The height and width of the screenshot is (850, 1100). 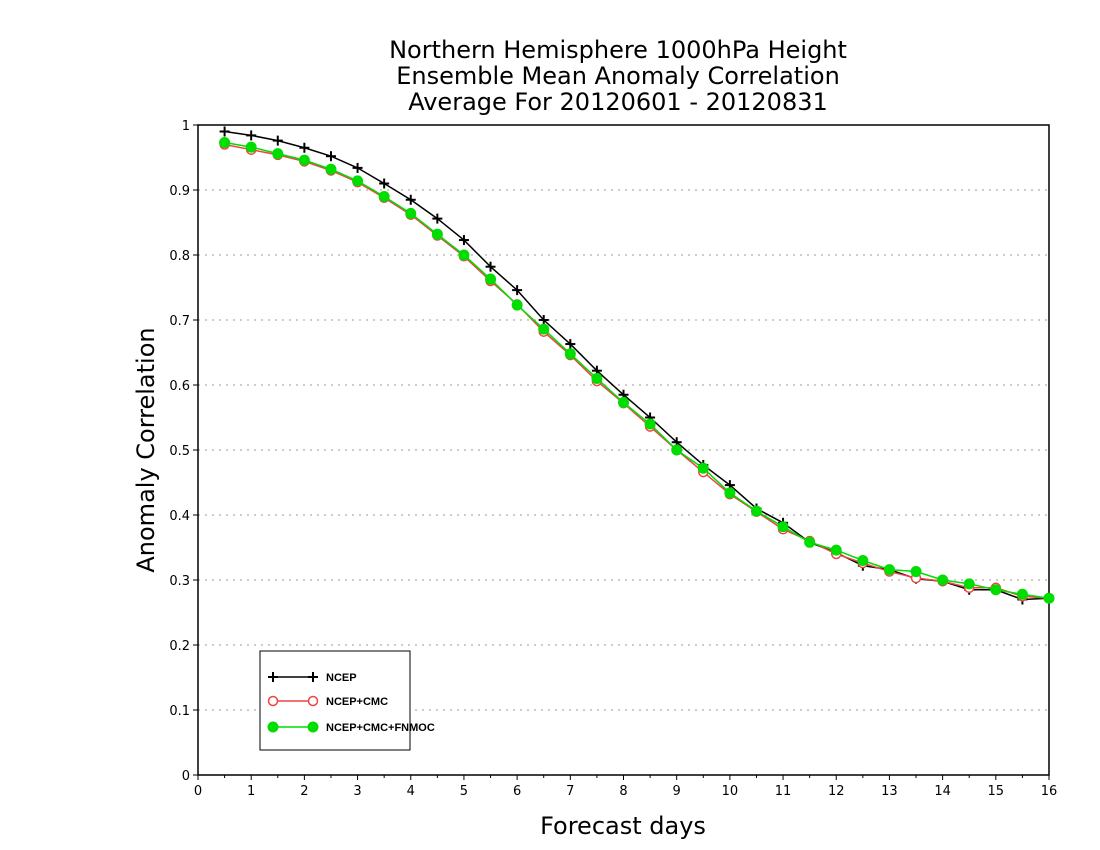 What do you see at coordinates (179, 646) in the screenshot?
I see `y-tick-label: 0.2` at bounding box center [179, 646].